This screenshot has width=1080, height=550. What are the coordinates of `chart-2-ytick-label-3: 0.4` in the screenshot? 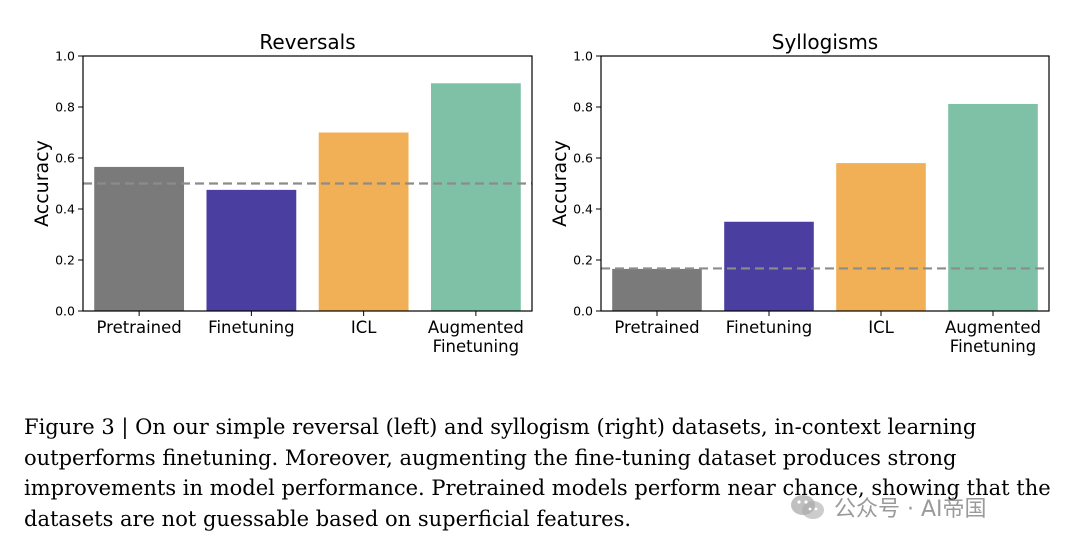 It's located at (583, 209).